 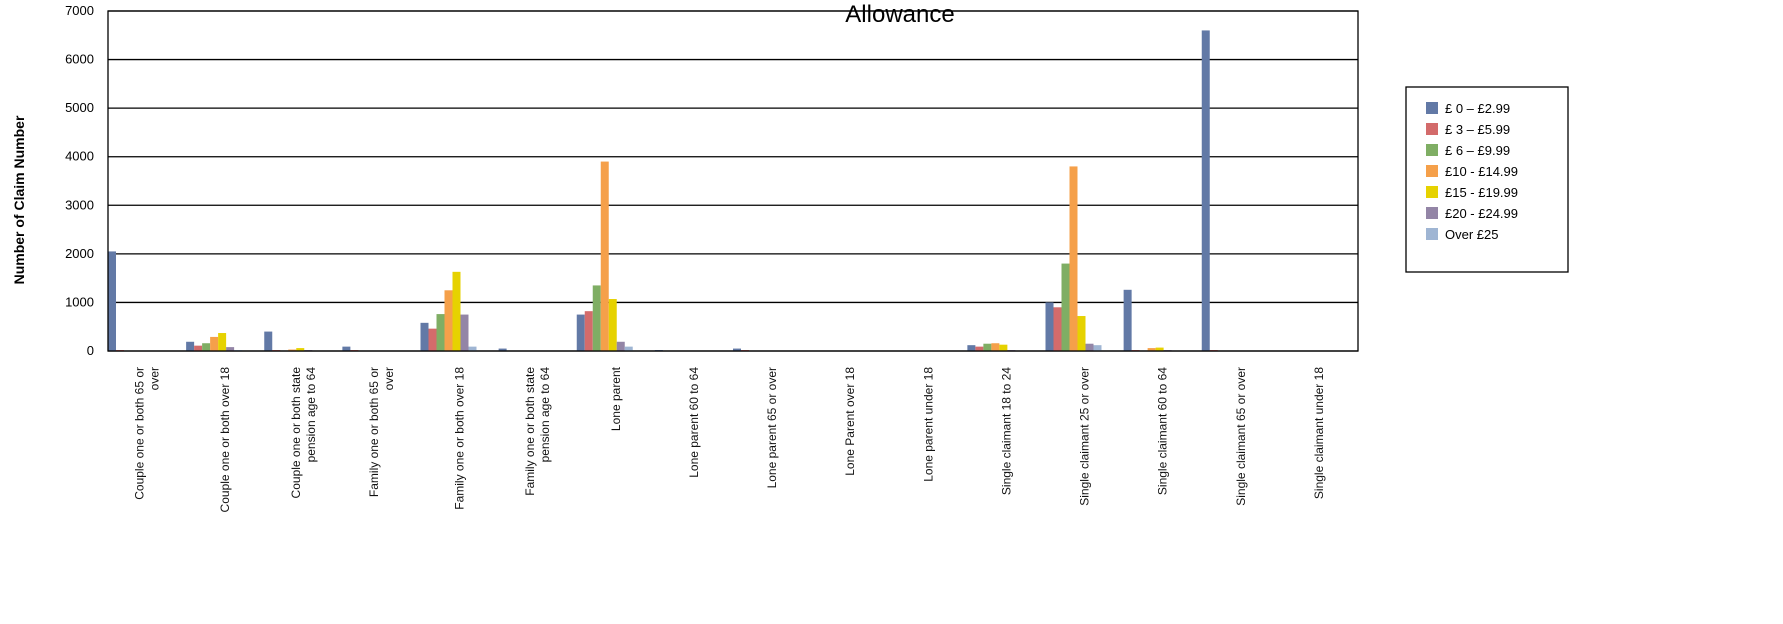 I want to click on y-tick-label: 6000, so click(x=79, y=59).